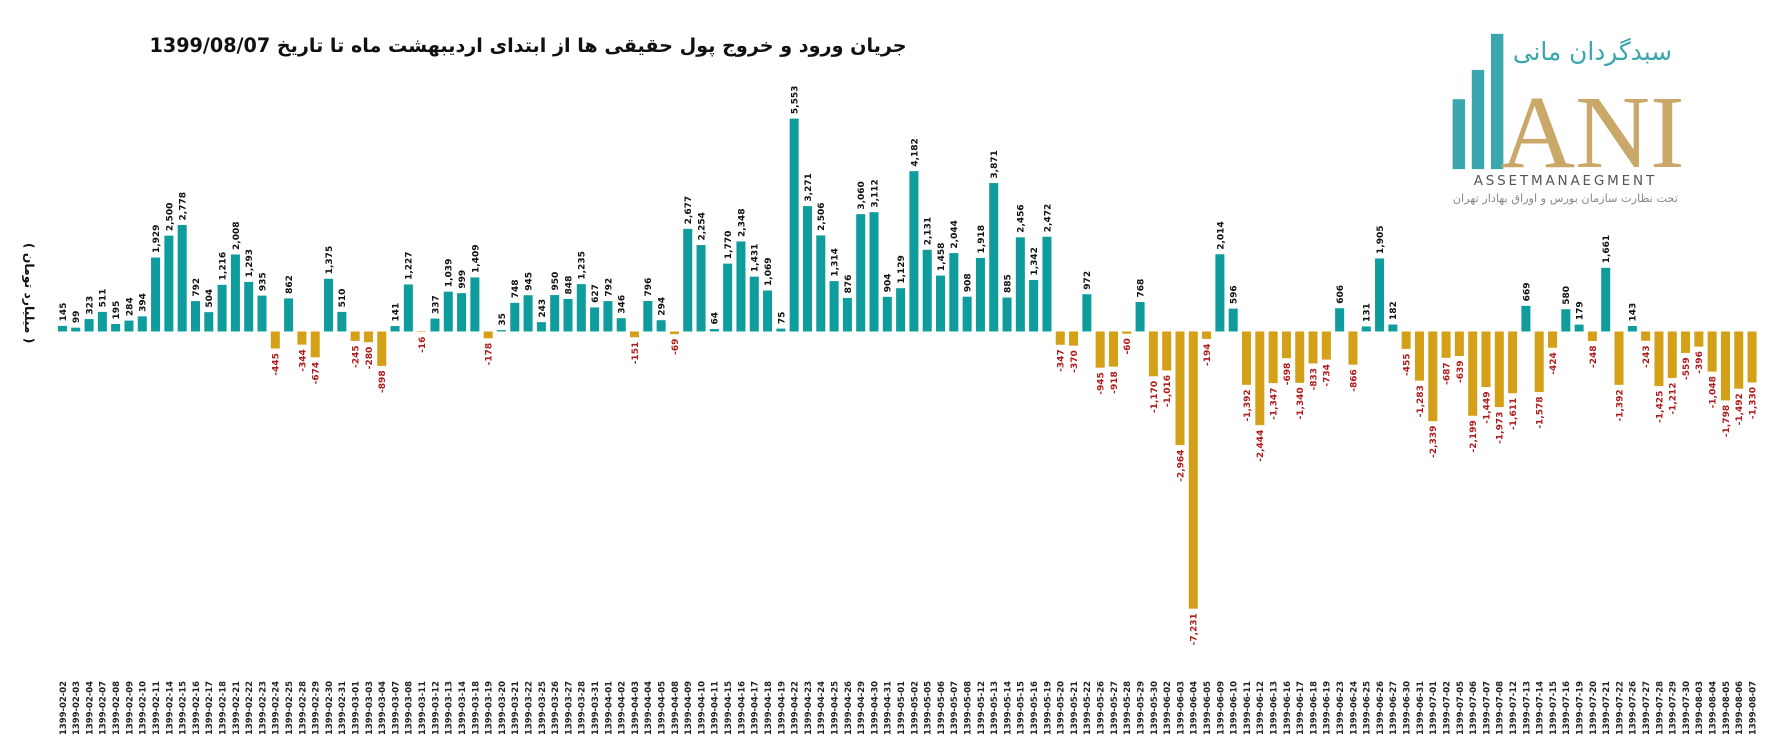  What do you see at coordinates (117, 310) in the screenshot?
I see `data-label: 195` at bounding box center [117, 310].